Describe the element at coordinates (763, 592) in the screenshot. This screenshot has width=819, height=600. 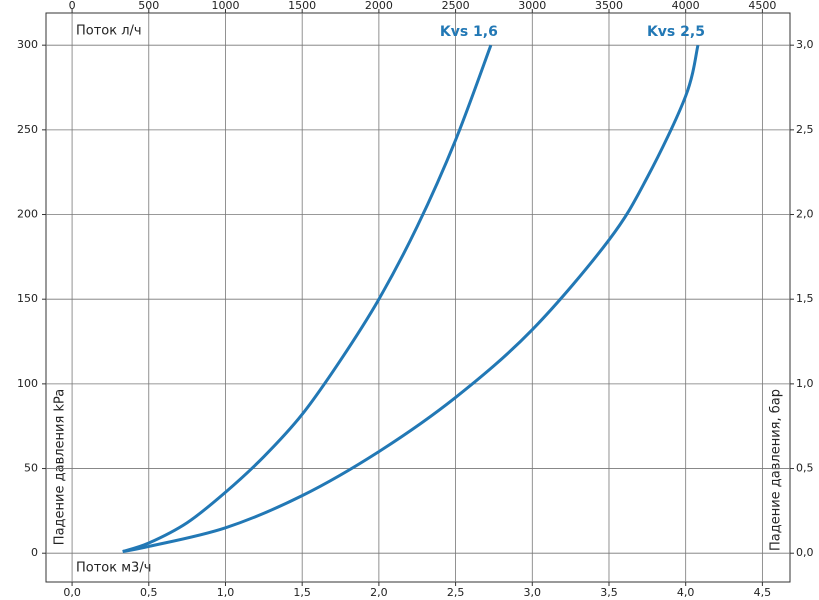
I see `x-tick-label: 4,5` at that location.